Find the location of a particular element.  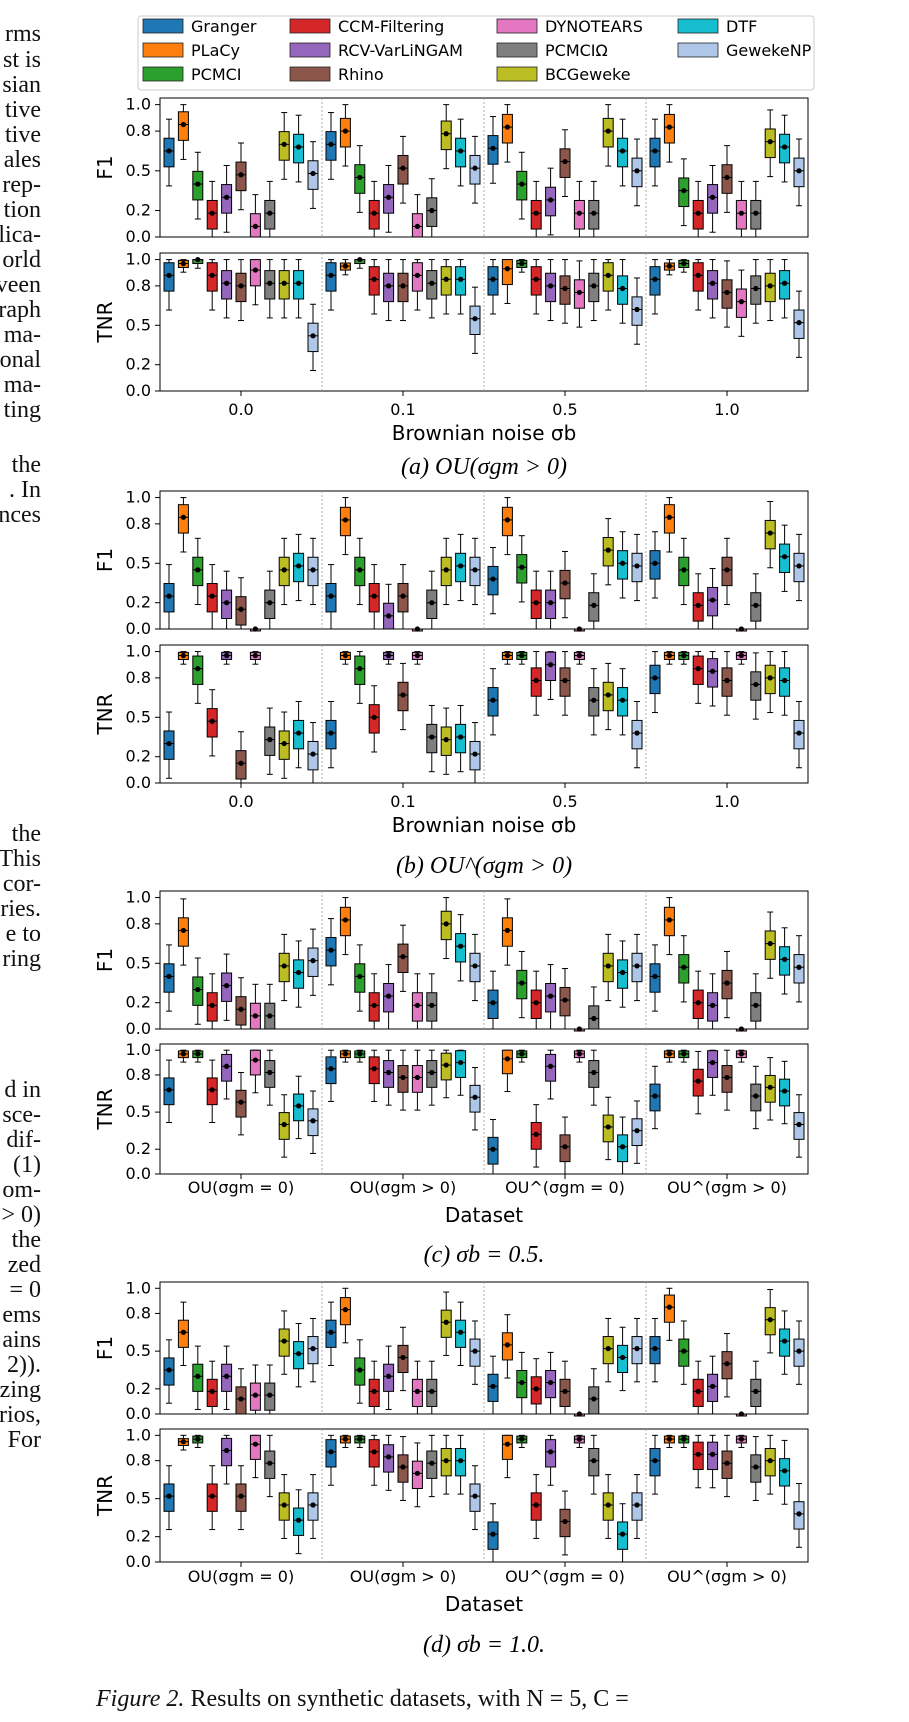

legend-swatch is located at coordinates (163, 50).